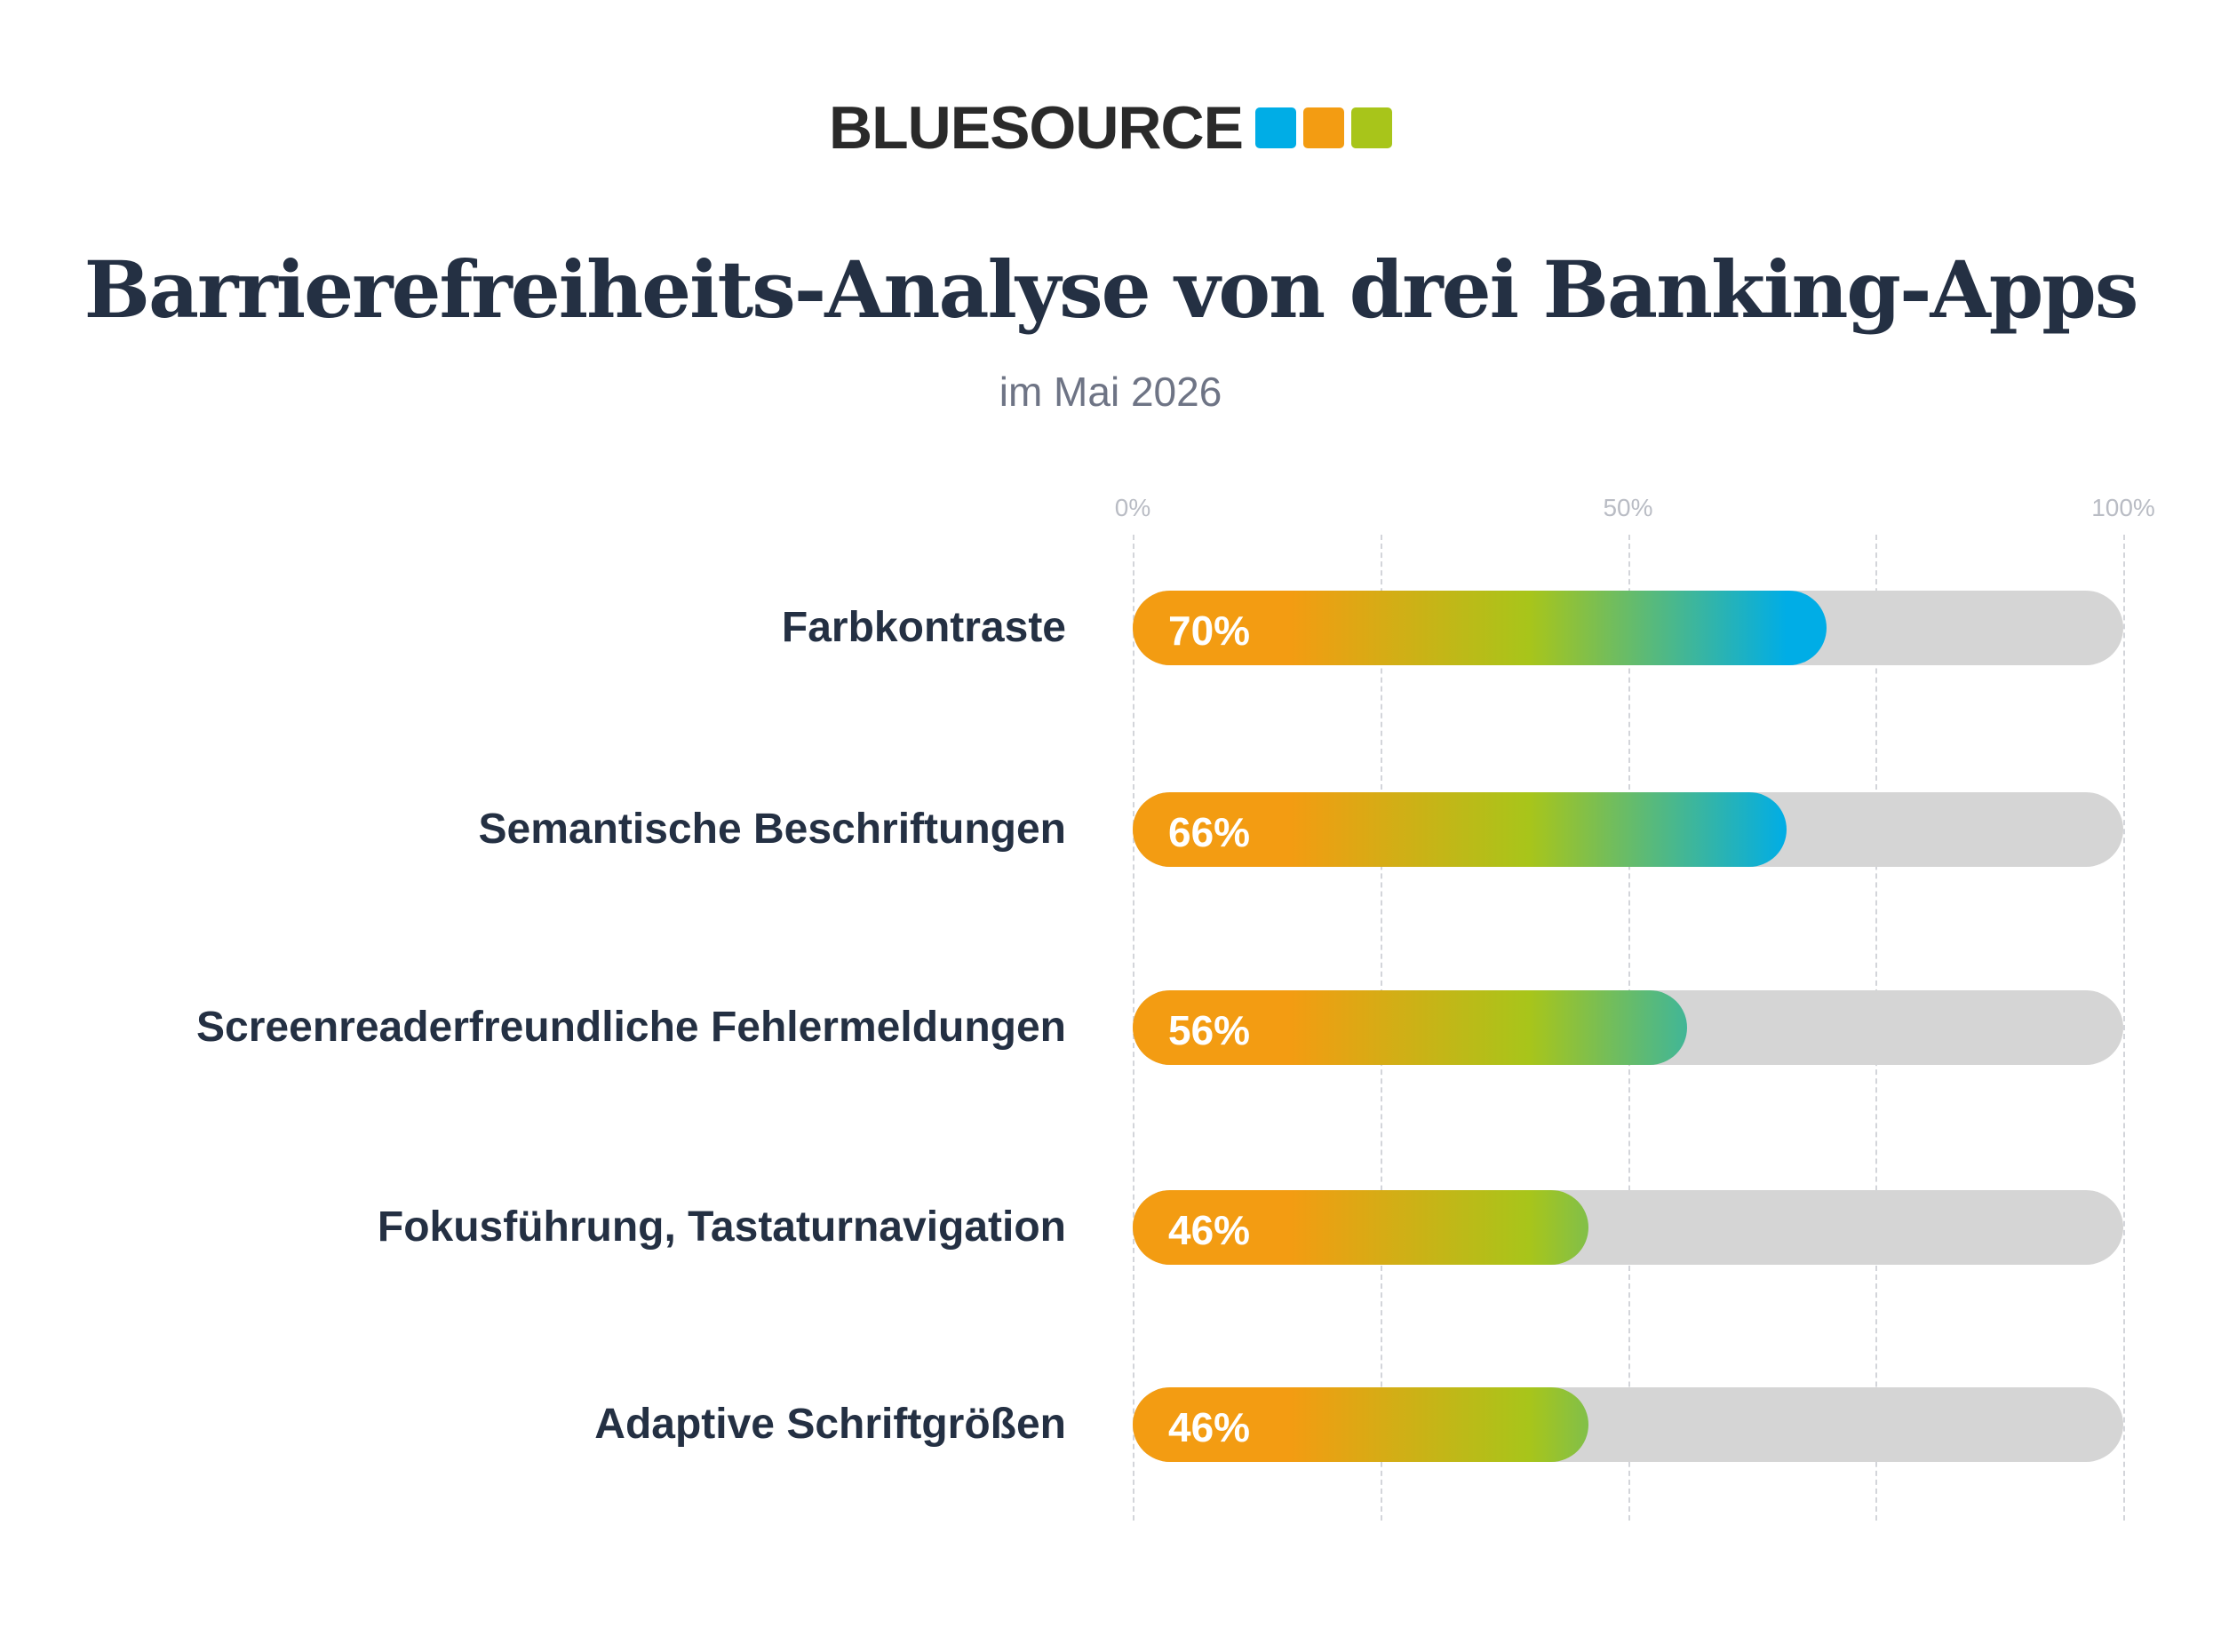  I want to click on category-label: Adaptive Schriftgrößen, so click(830, 1424).